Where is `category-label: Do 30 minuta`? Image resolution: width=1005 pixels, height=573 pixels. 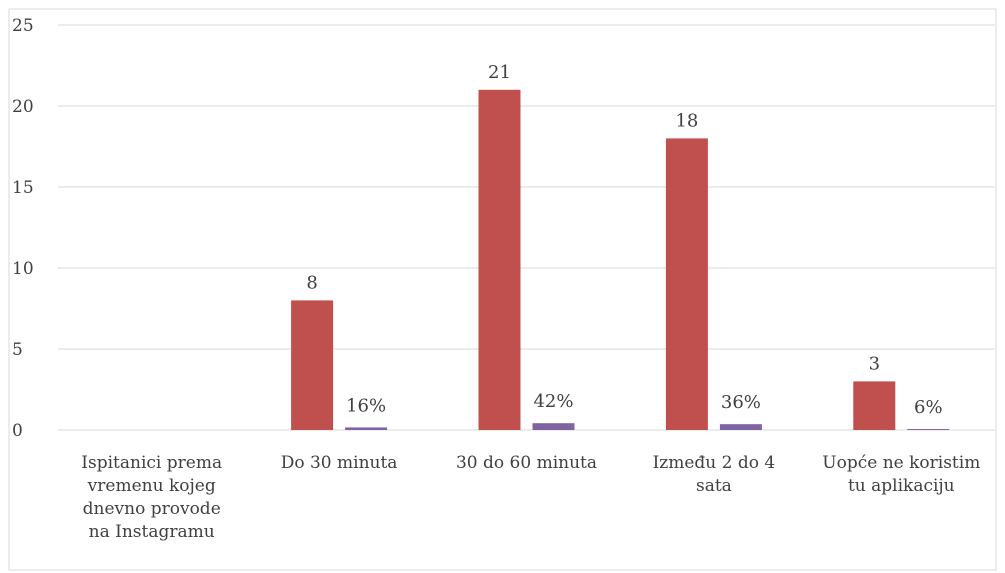
category-label: Do 30 minuta is located at coordinates (339, 463).